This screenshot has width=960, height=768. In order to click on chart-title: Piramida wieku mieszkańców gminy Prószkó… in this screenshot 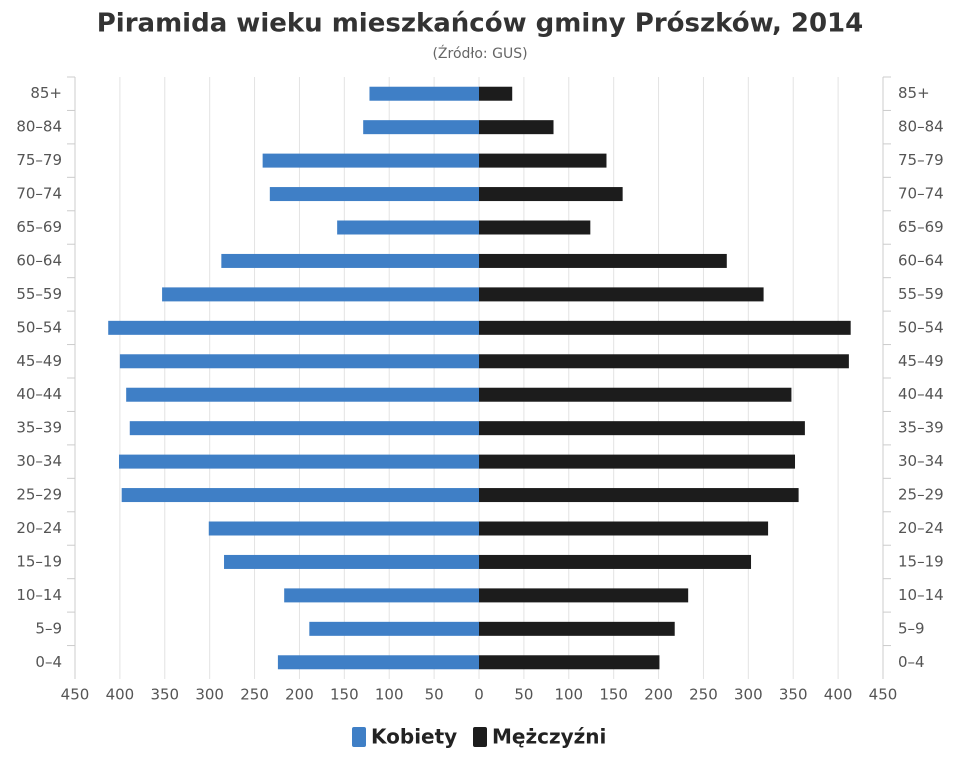, I will do `click(480, 24)`.